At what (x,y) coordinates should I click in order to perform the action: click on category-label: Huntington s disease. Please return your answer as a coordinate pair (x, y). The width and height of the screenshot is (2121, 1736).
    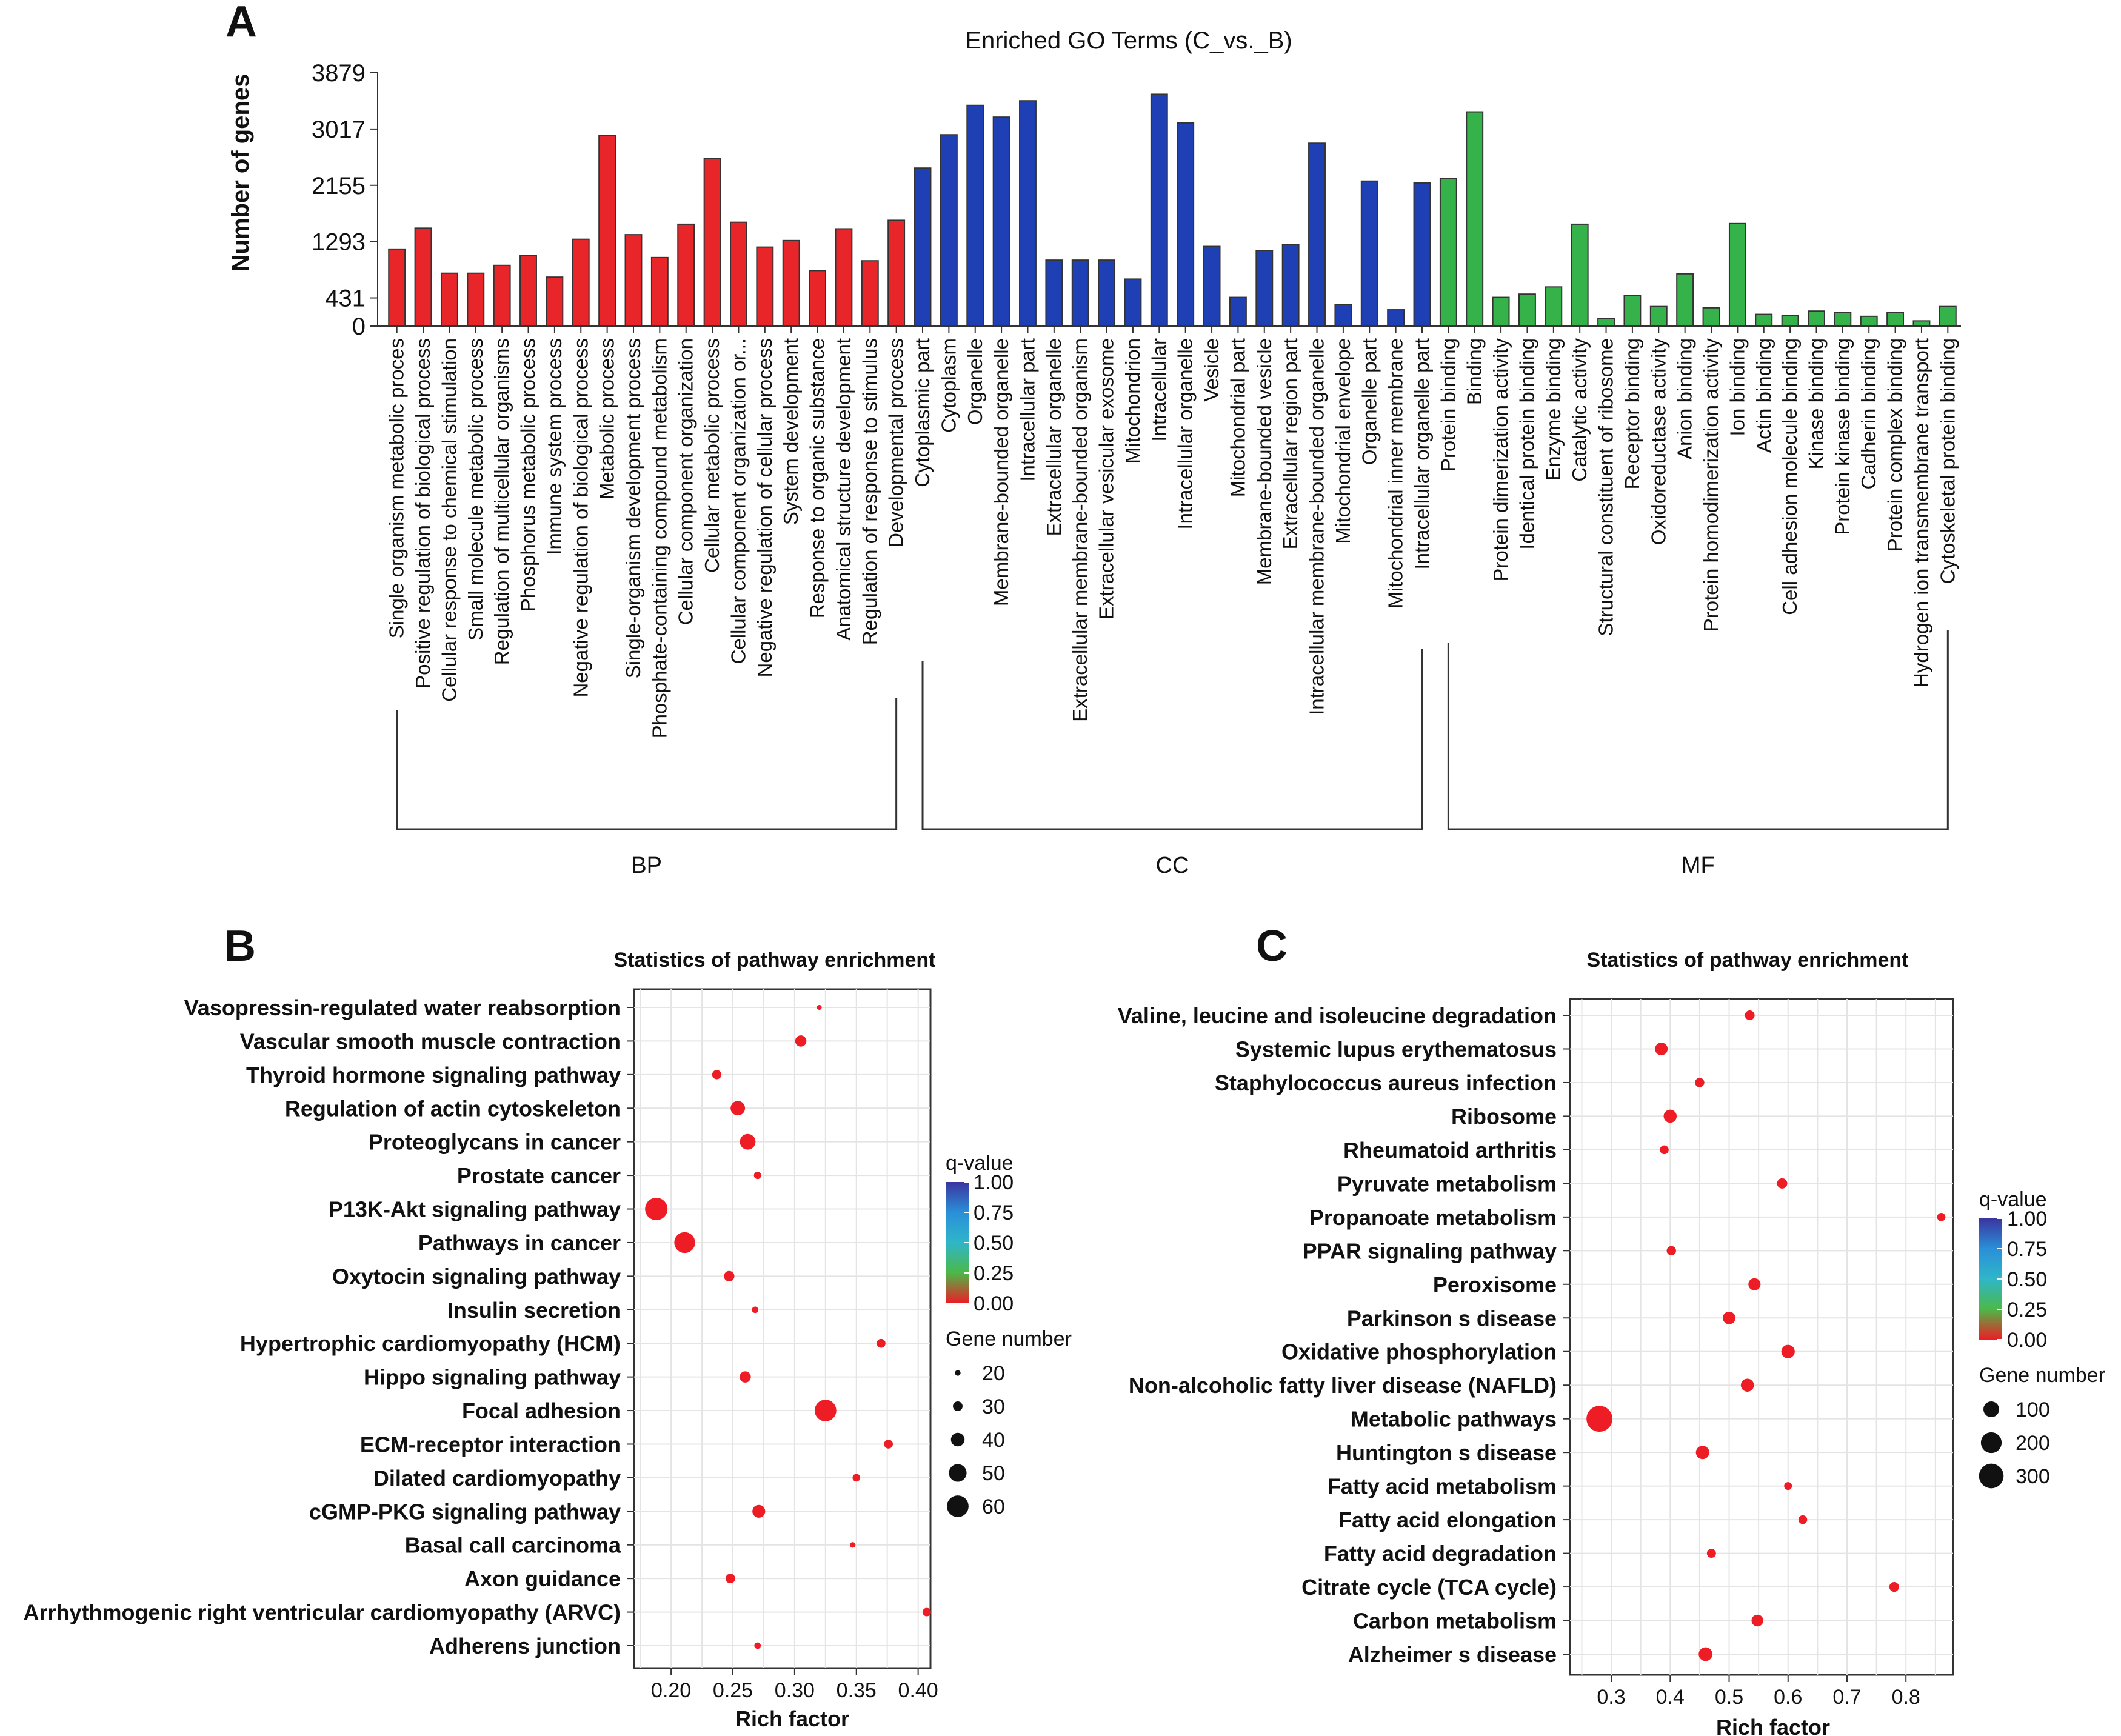
    Looking at the image, I should click on (1447, 1452).